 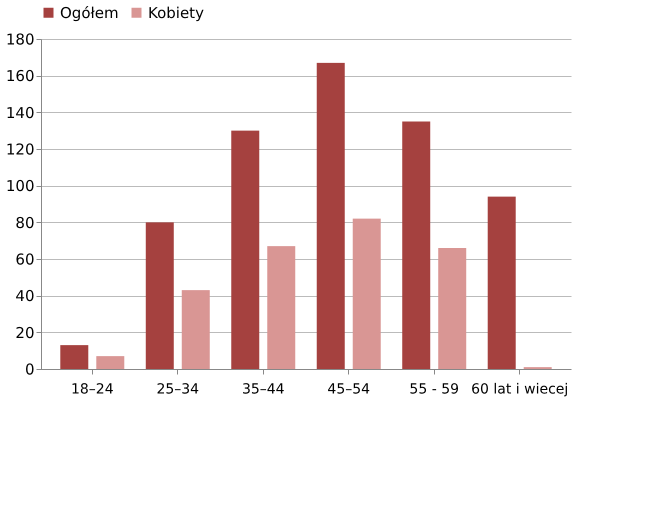 What do you see at coordinates (20, 149) in the screenshot?
I see `y-tick-label: 120` at bounding box center [20, 149].